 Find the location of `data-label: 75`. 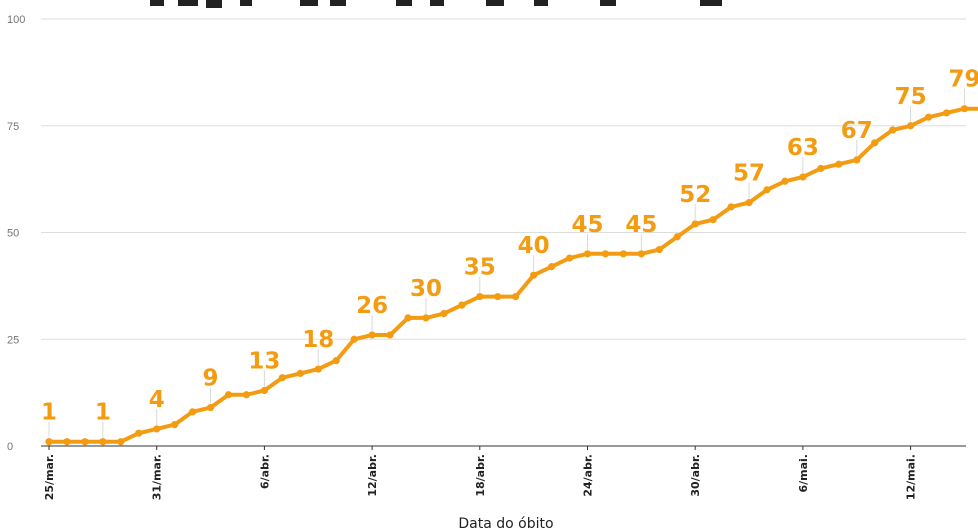

data-label: 75 is located at coordinates (911, 97).